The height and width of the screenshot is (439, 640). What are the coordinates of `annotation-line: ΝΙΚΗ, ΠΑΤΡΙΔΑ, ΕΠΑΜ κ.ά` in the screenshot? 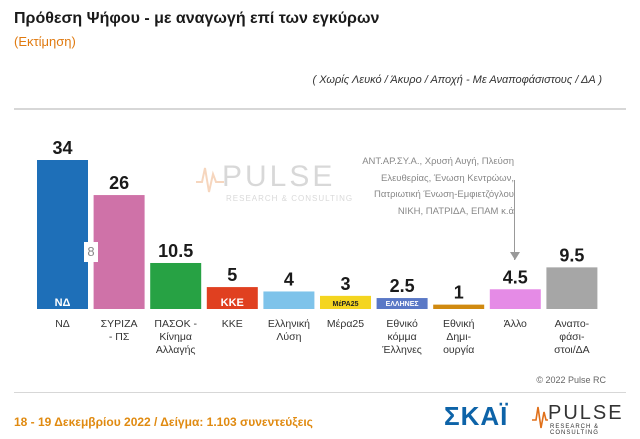 It's located at (455, 211).